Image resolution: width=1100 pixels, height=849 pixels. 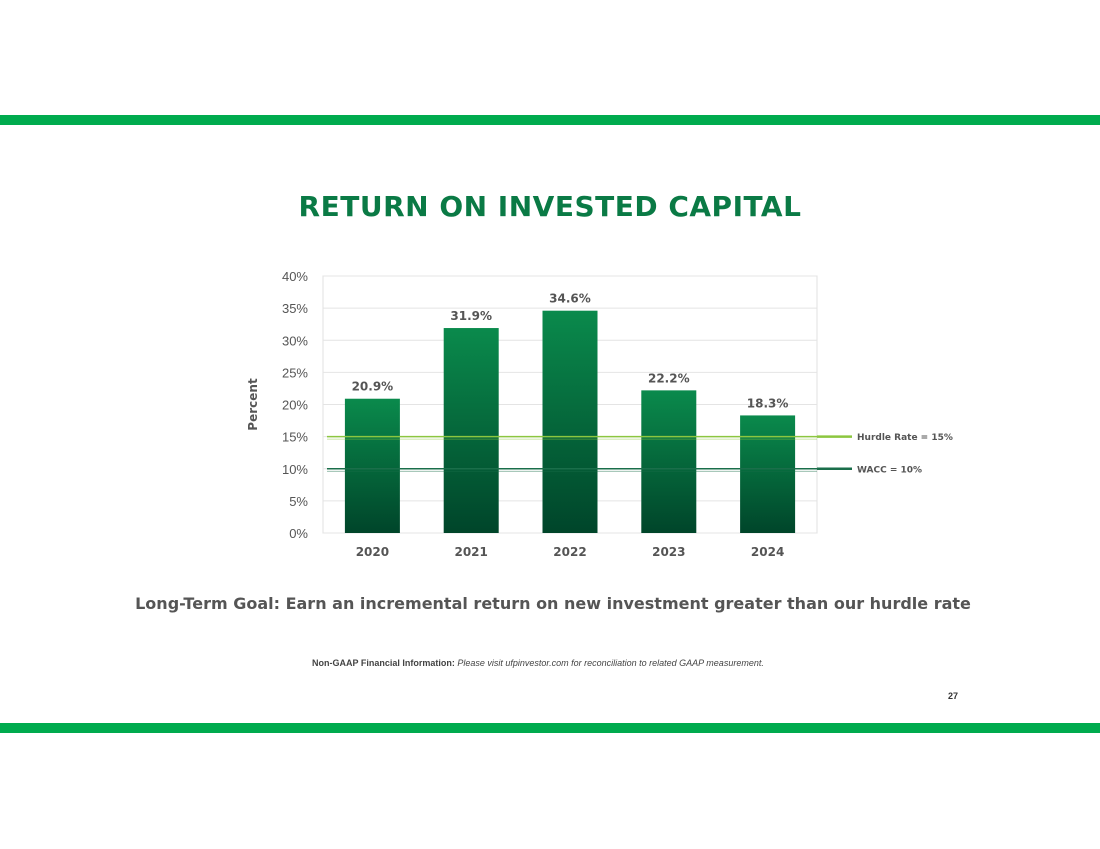 I want to click on bar-value-label: 31.9%, so click(x=471, y=316).